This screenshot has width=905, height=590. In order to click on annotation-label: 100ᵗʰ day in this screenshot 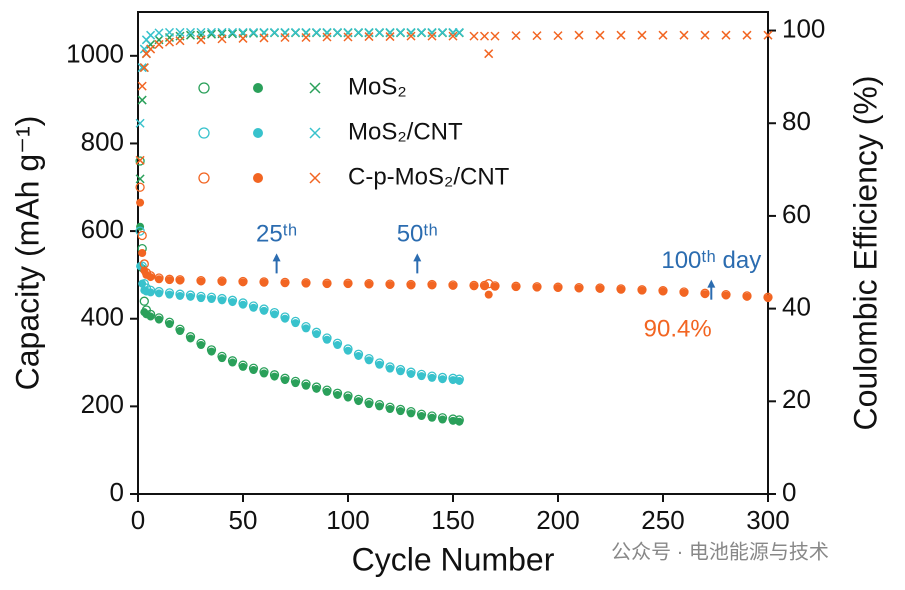, I will do `click(711, 260)`.